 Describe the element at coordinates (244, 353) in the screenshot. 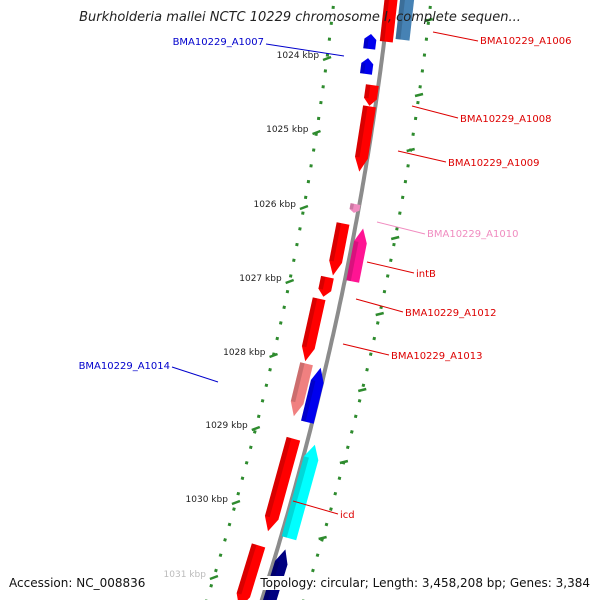

I see `scale-tick-label: 1028 kbp` at that location.